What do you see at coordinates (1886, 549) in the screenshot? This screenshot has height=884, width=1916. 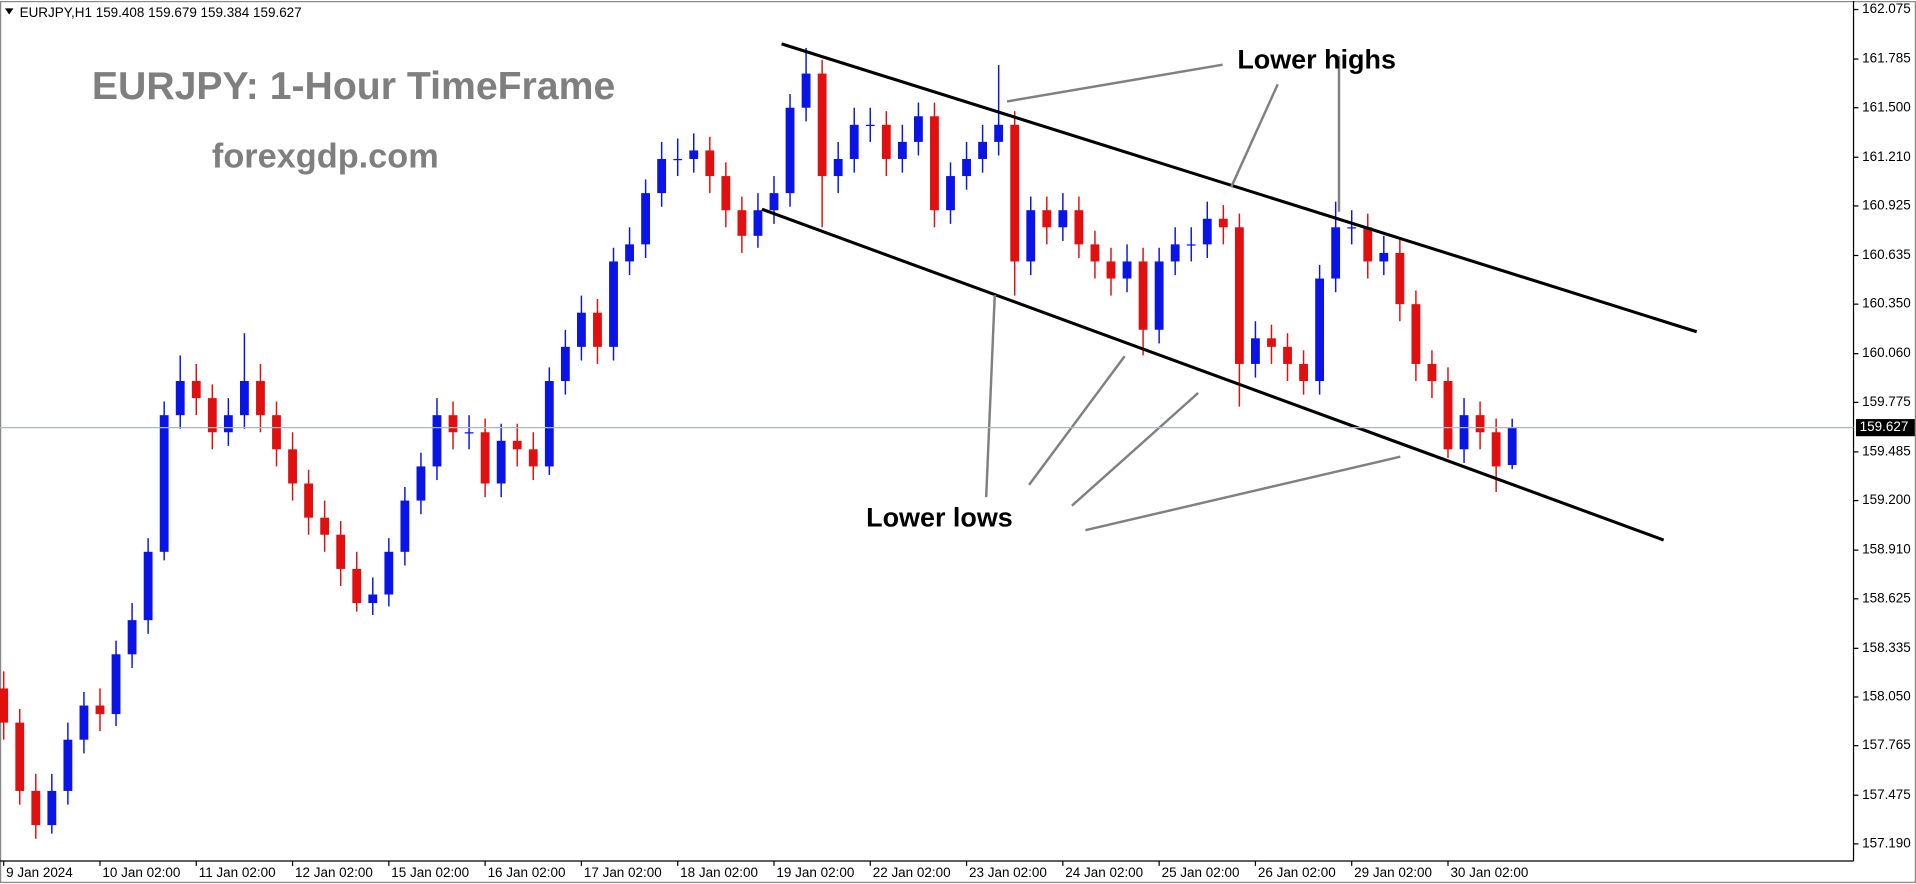 I see `y-tick-label: 158.910` at bounding box center [1886, 549].